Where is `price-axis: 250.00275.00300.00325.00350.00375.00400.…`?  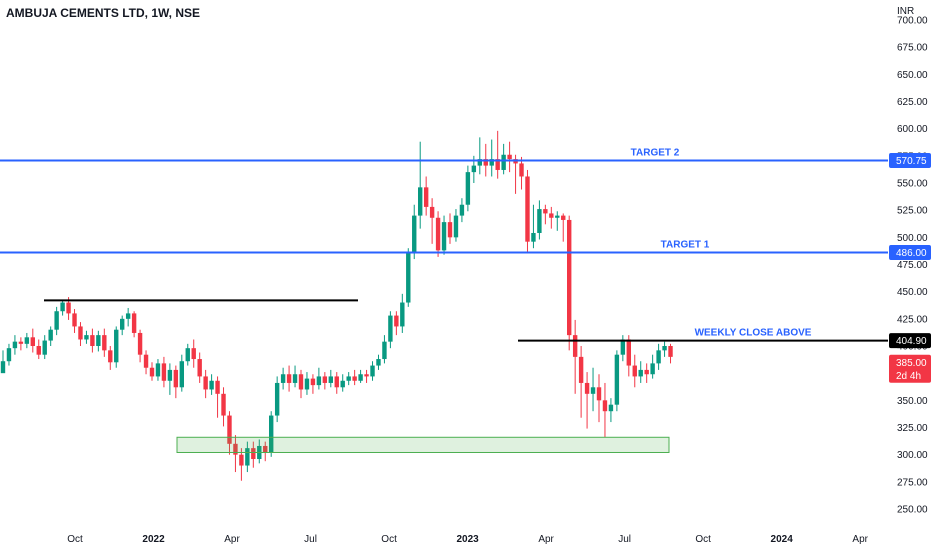
price-axis: 250.00275.00300.00325.00350.00375.00400.… is located at coordinates (912, 266).